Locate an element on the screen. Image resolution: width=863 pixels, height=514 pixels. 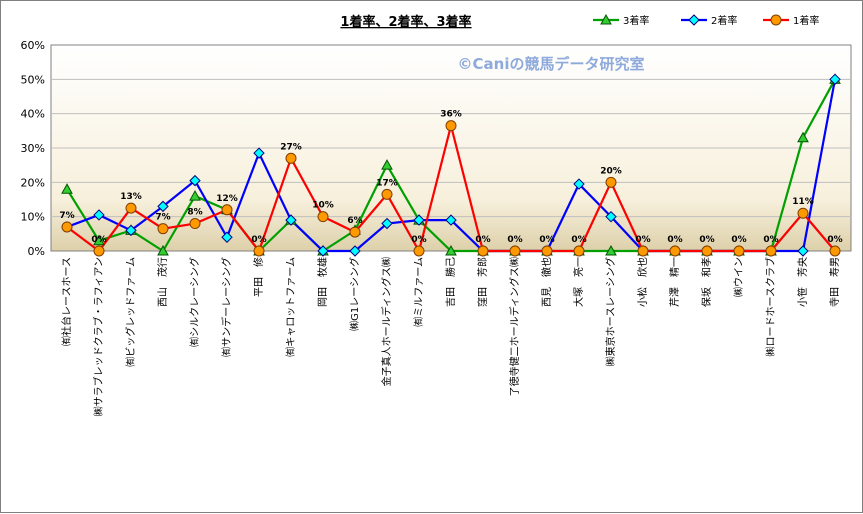
category-label: 了徳寺健二ホールディングス㈱ is located at coordinates (514, 326).